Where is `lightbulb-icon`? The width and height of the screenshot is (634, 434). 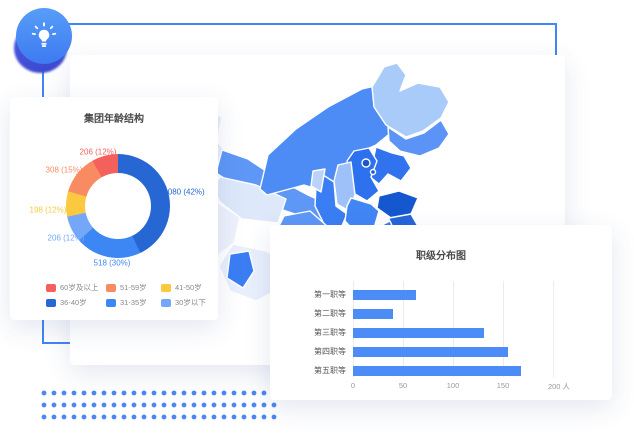 lightbulb-icon is located at coordinates (44, 34).